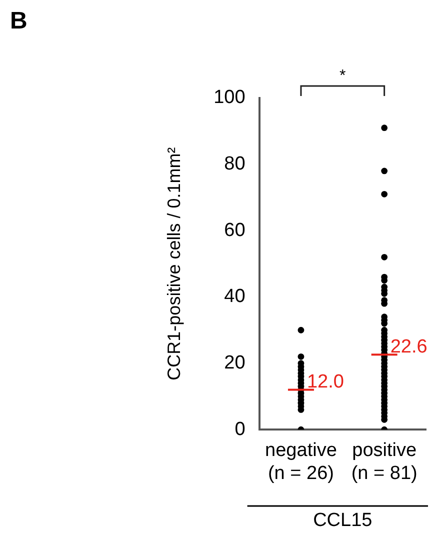 The image size is (440, 544). Describe the element at coordinates (240, 429) in the screenshot. I see `y-tick-label: 0` at that location.